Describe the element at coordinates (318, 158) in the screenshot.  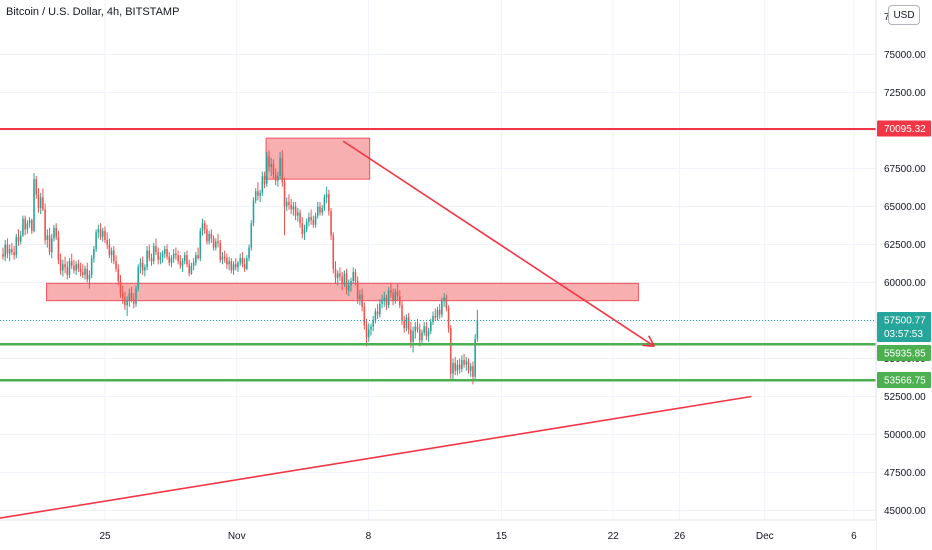
I see `supply-zone` at that location.